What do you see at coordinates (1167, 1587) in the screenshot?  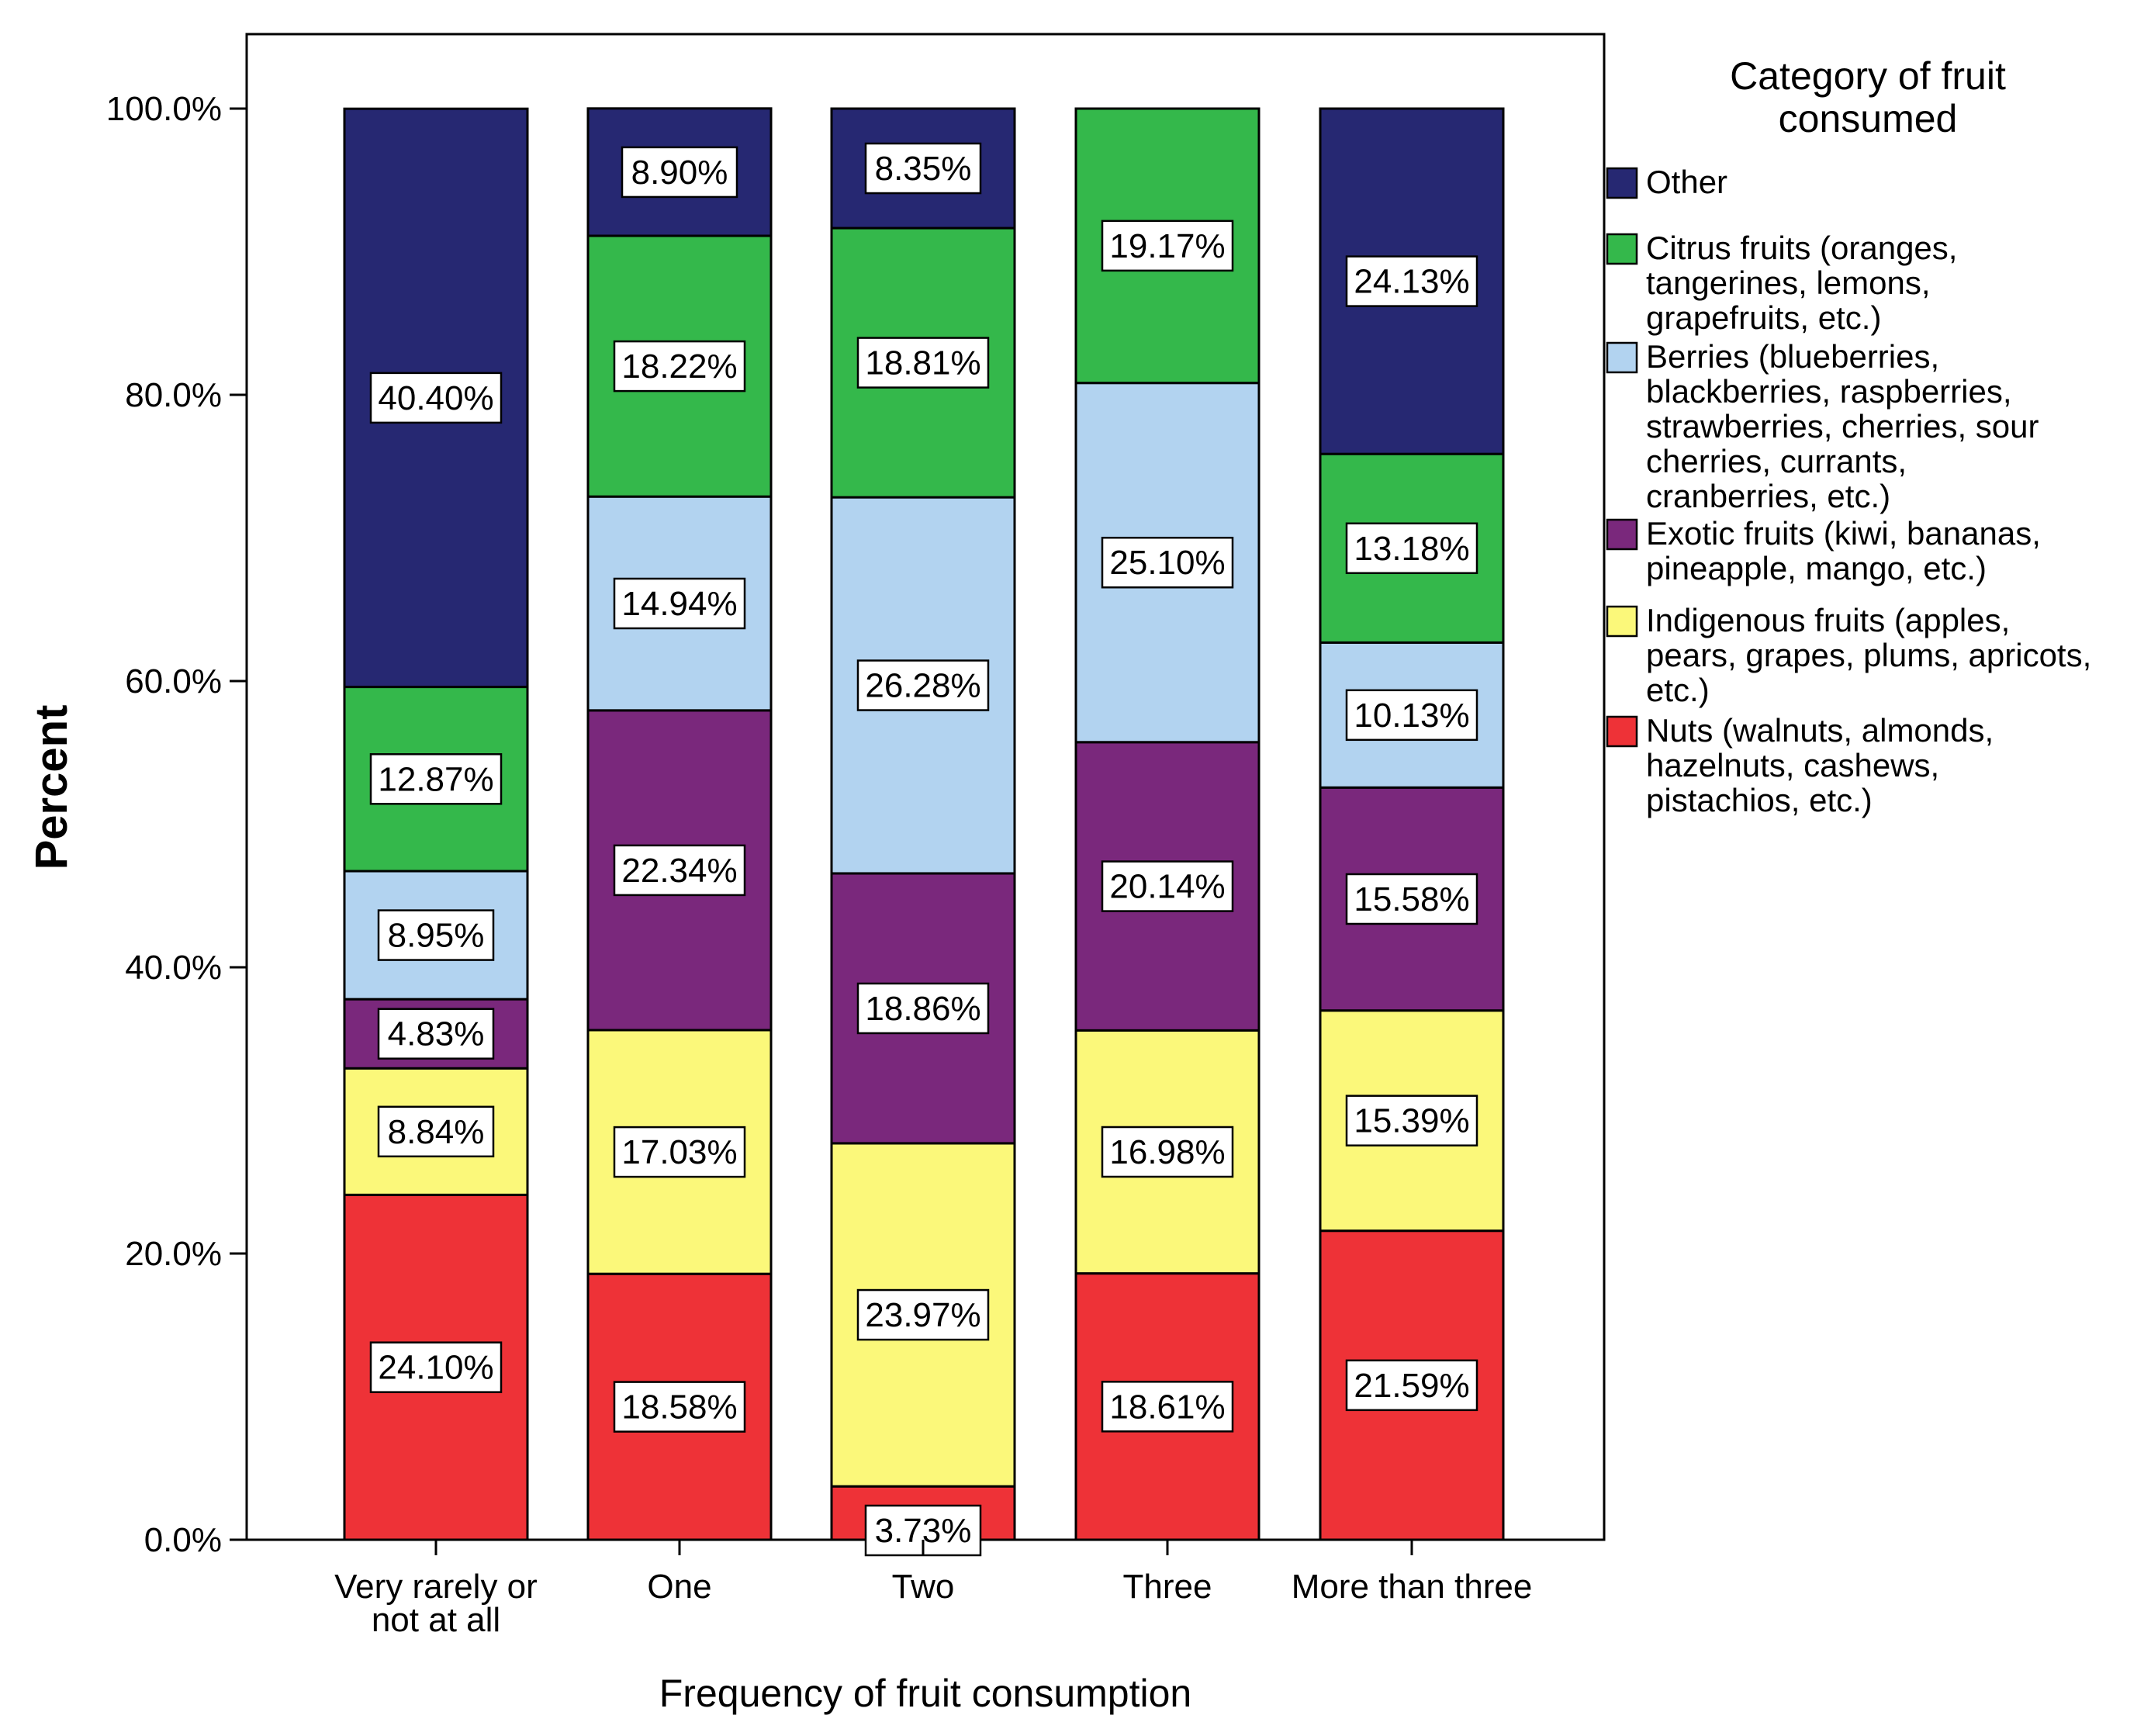 I see `x-tick-label: Three` at bounding box center [1167, 1587].